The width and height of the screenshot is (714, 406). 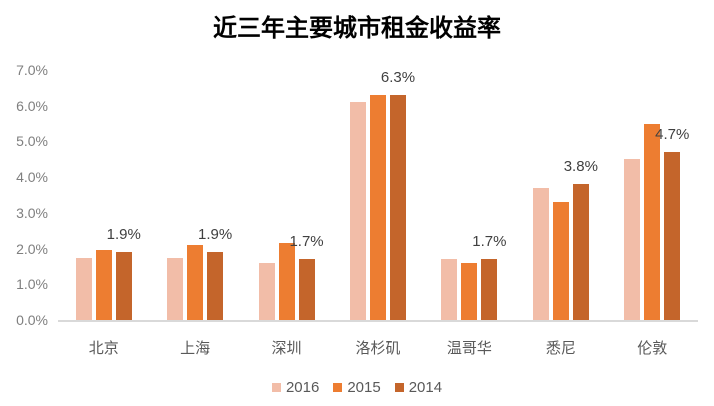 What do you see at coordinates (32, 105) in the screenshot?
I see `y-axis-tick: 6.0%` at bounding box center [32, 105].